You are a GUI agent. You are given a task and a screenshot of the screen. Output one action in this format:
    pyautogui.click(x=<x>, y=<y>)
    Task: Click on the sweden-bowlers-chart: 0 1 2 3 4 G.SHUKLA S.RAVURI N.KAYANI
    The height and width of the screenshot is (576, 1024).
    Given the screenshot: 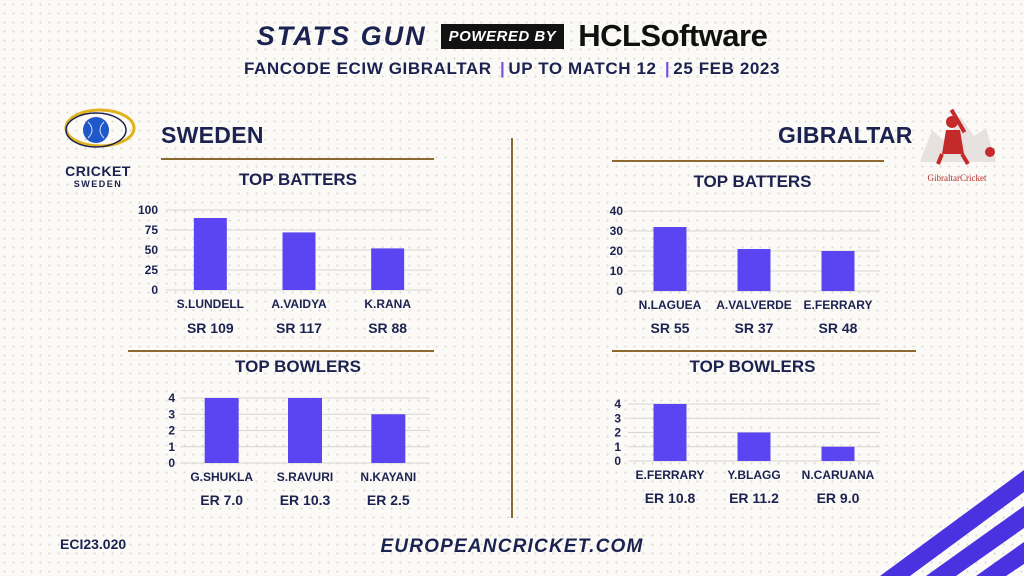 What is the action you would take?
    pyautogui.click(x=299, y=437)
    